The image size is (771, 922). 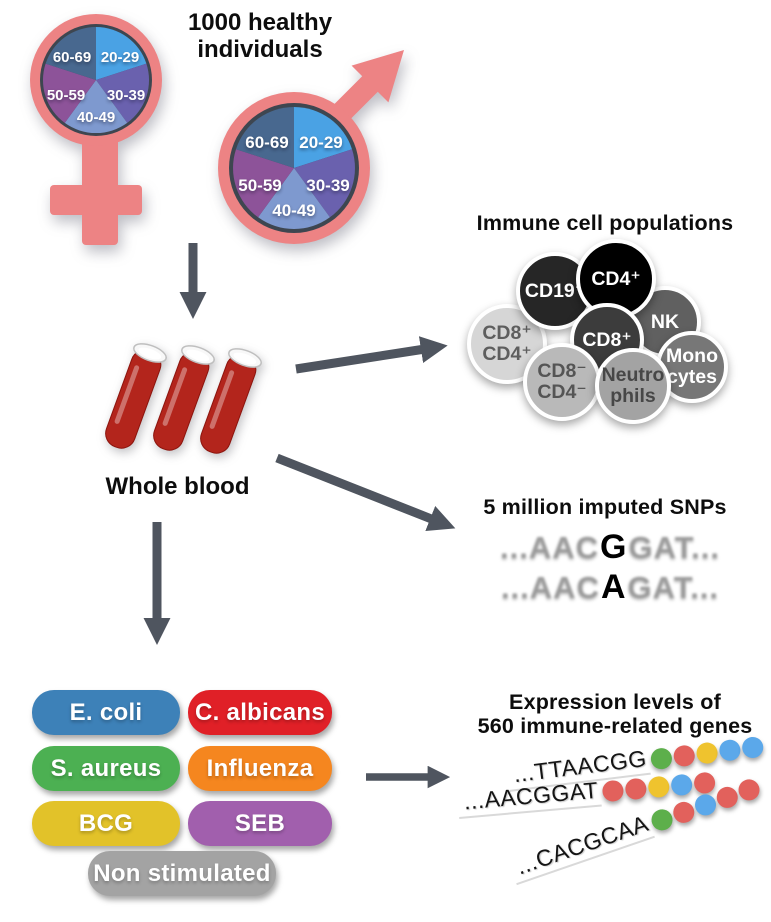 I want to click on snp-variant-allele: G, so click(x=614, y=547).